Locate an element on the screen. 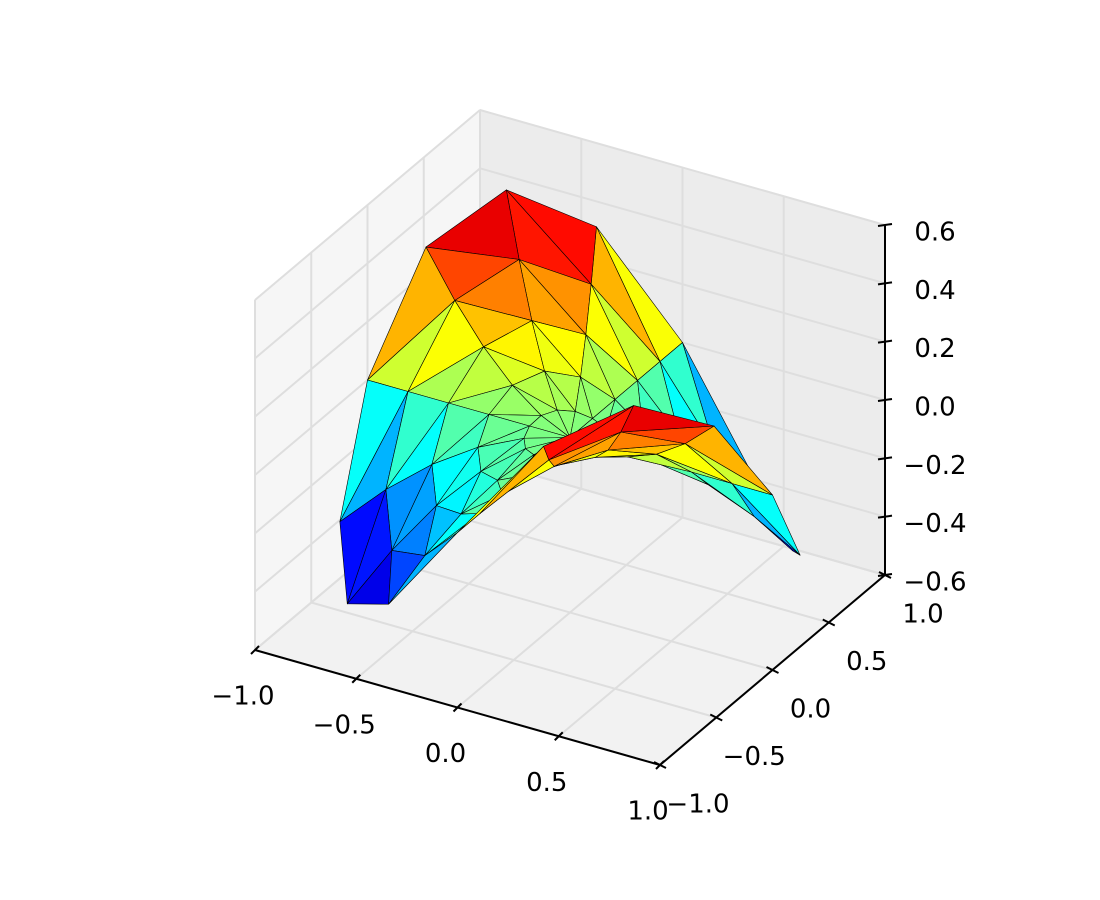 This screenshot has height=900, width=1100. z-tick-label: 0.0 is located at coordinates (934, 408).